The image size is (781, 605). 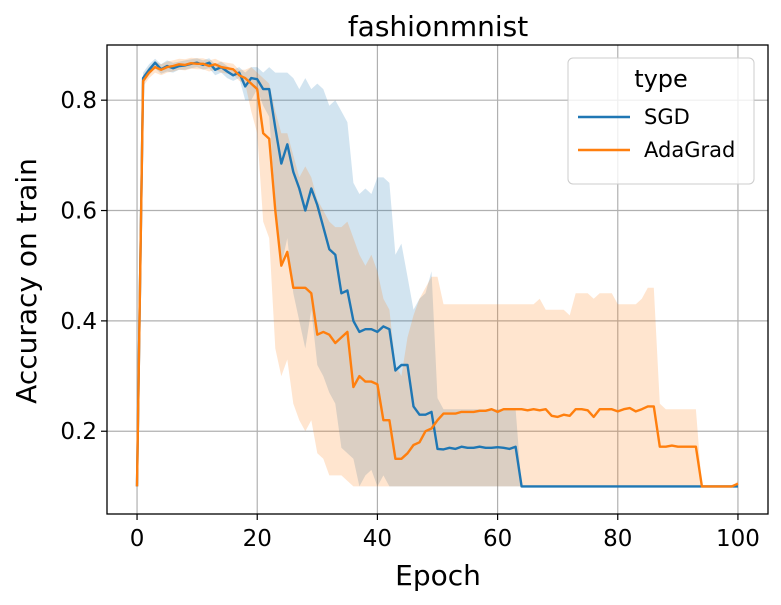 I want to click on x-tick-label: 100, so click(x=738, y=539).